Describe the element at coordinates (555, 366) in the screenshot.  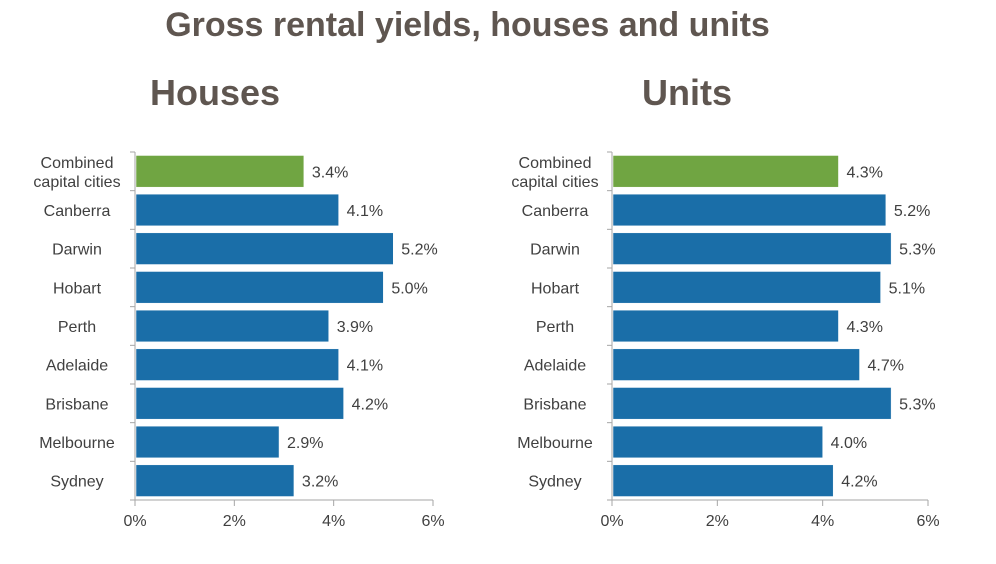
I see `units-category-label: Adelaide` at that location.